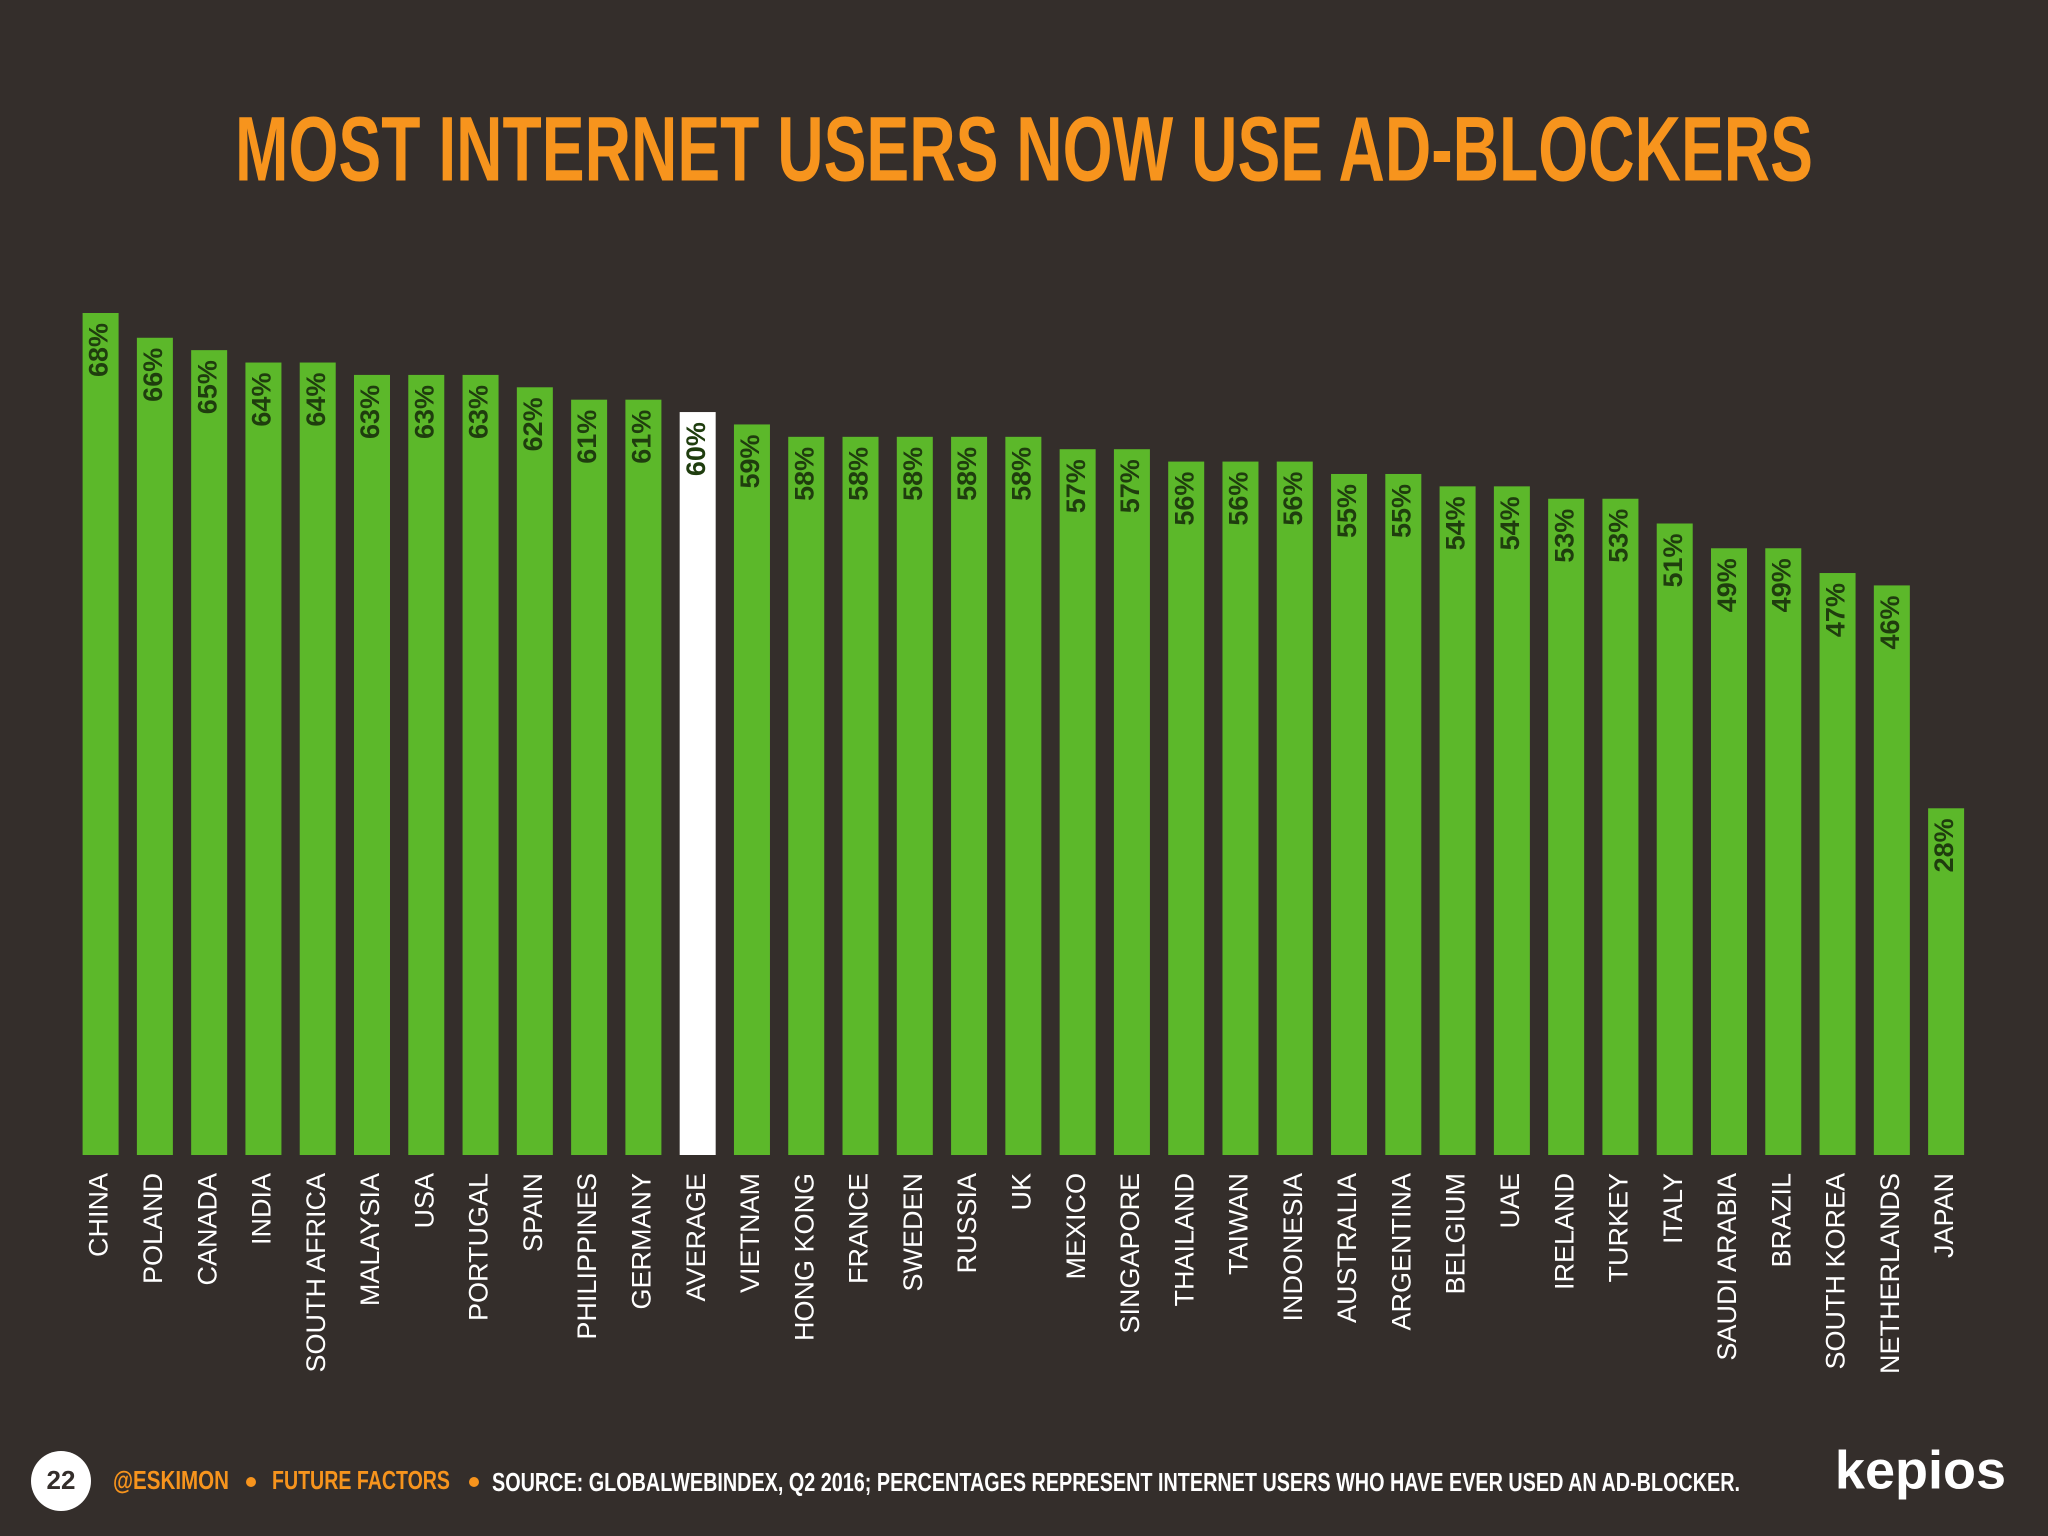 The image size is (2048, 1536). What do you see at coordinates (967, 1223) in the screenshot?
I see `x-tick-label: RUSSIA` at bounding box center [967, 1223].